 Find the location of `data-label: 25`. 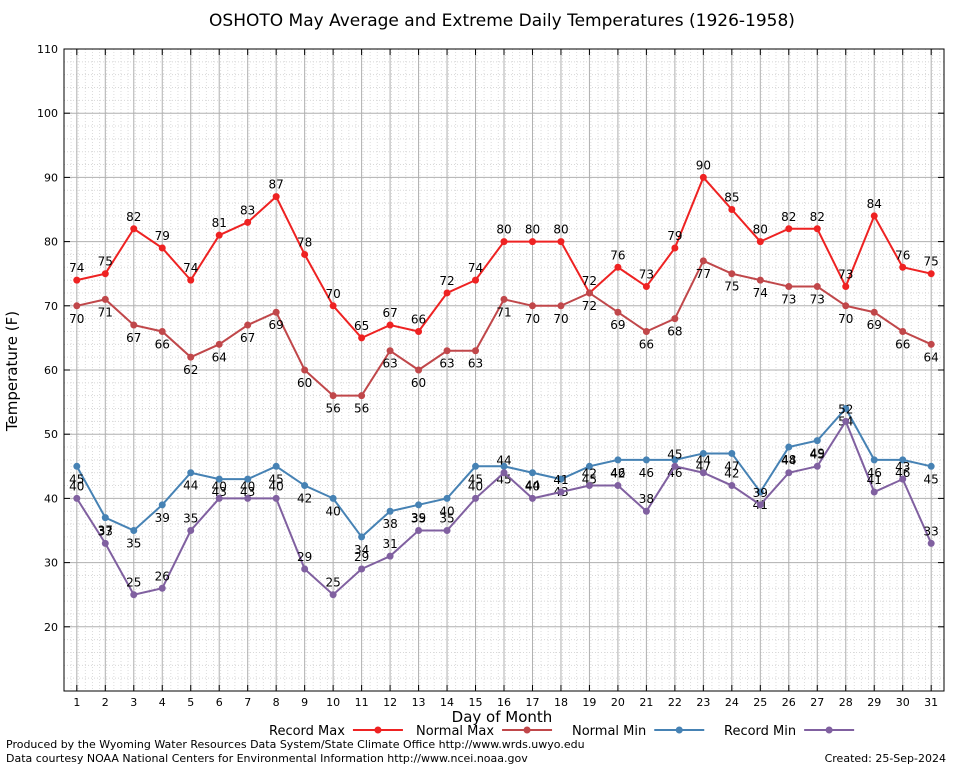

data-label: 25 is located at coordinates (332, 583).